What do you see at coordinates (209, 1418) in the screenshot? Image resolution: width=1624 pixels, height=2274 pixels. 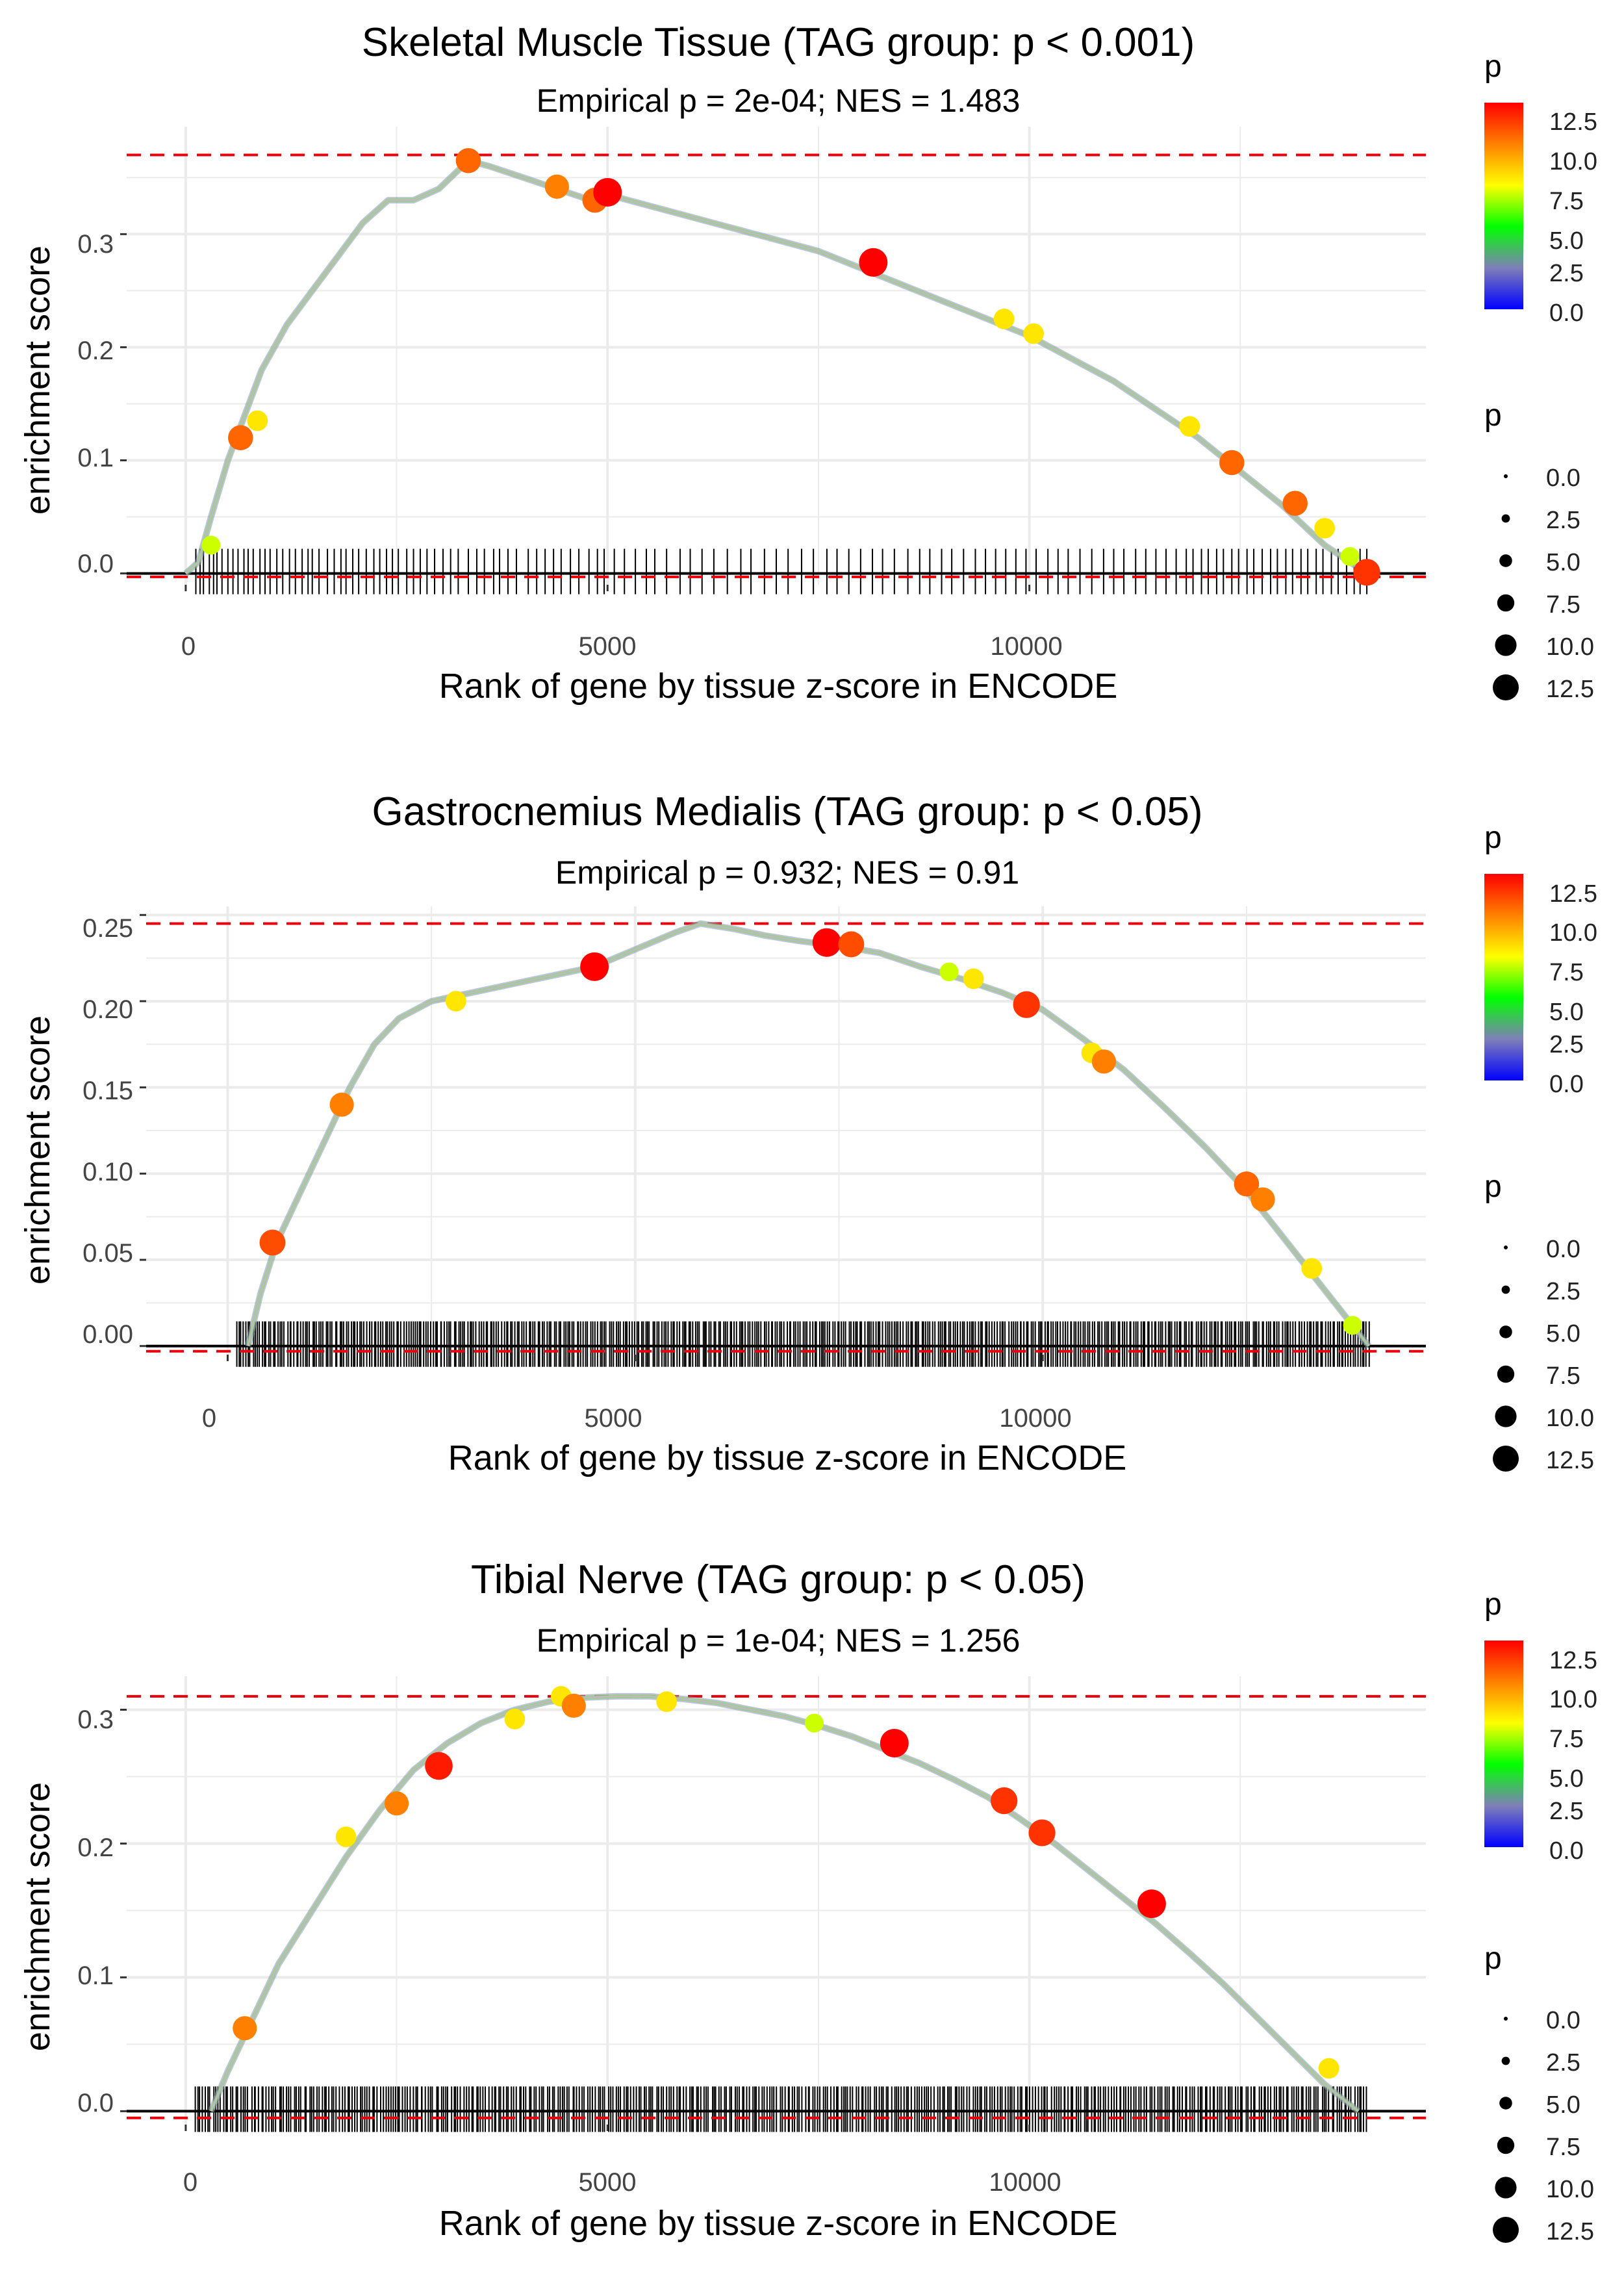 I see `panel-2-xtick-label-0: 0` at bounding box center [209, 1418].